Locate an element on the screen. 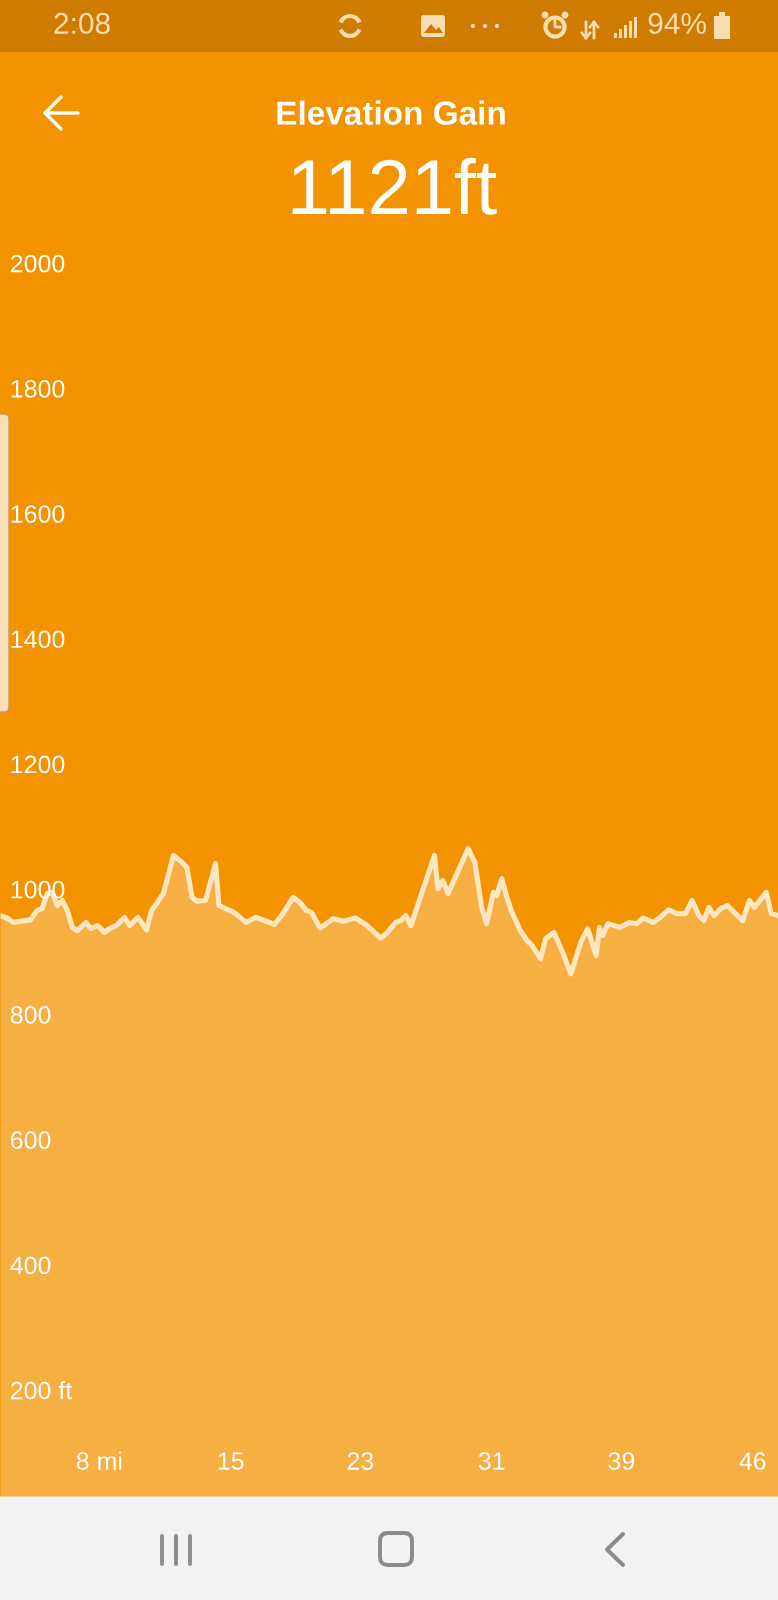  x-tick-label: 23 is located at coordinates (360, 1461).